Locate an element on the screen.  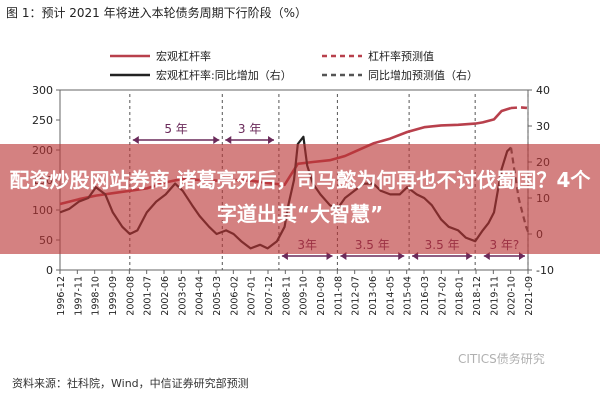
x-axis-tick-label: 2018-12 is located at coordinates (477, 296).